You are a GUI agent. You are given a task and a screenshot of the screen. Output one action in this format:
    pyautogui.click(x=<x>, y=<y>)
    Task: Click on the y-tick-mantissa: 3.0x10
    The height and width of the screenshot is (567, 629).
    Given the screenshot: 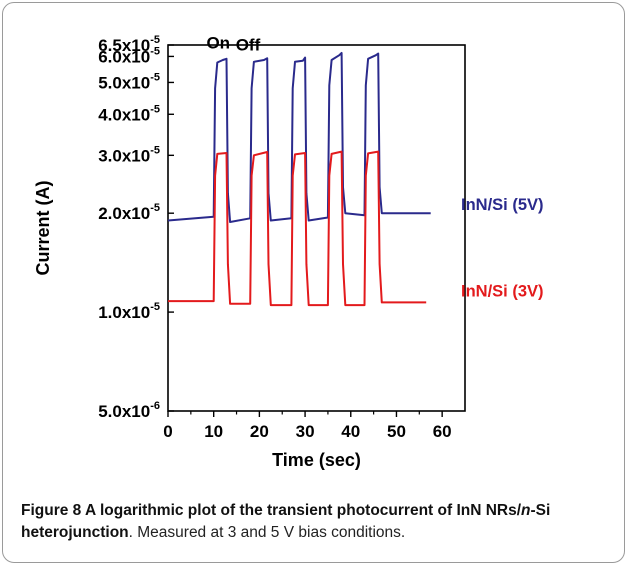 What is the action you would take?
    pyautogui.click(x=124, y=155)
    